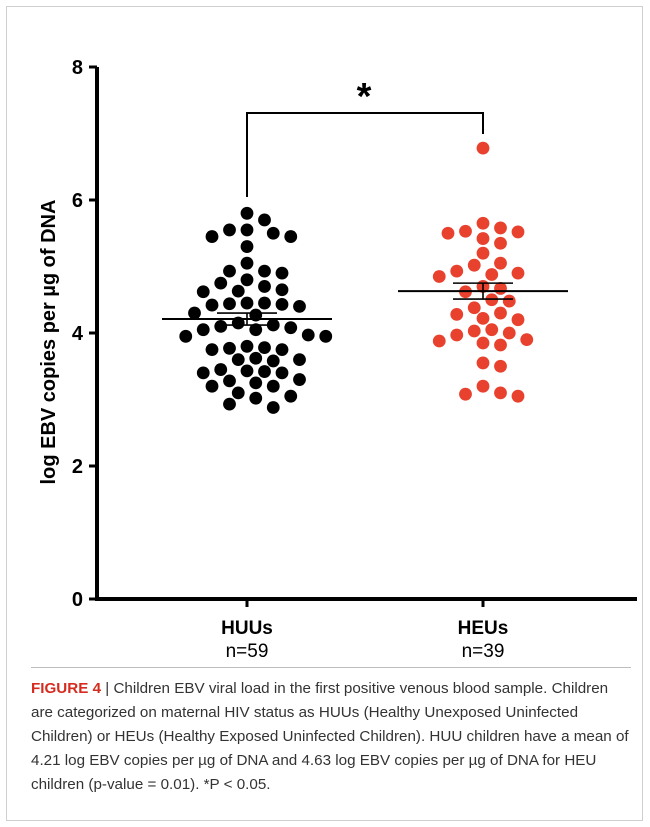 Image resolution: width=650 pixels, height=827 pixels. What do you see at coordinates (365, 304) in the screenshot?
I see `mean-sem-bars` at bounding box center [365, 304].